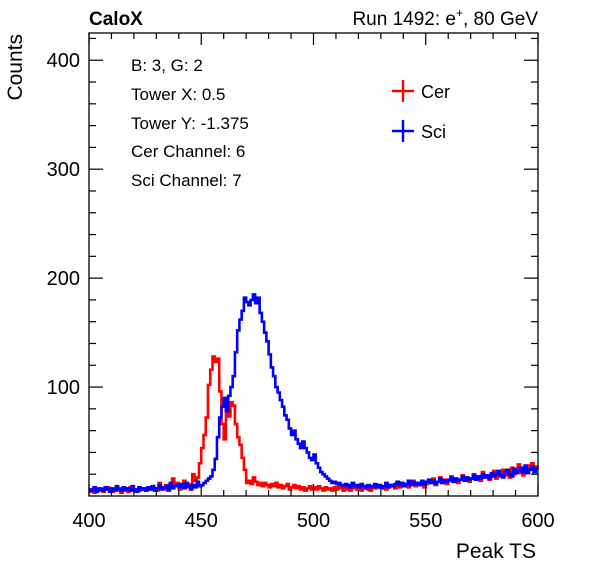  I want to click on x-tick-label: 600, so click(537, 521).